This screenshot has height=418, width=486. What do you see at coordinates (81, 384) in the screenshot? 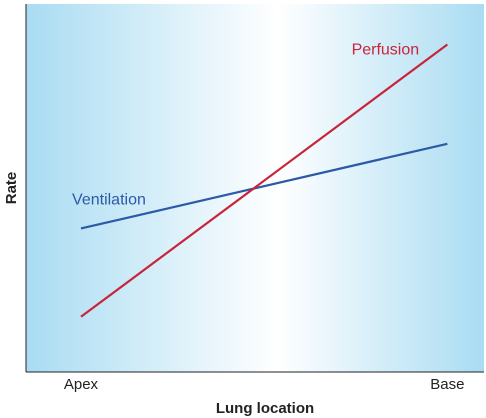
I see `x-tick-label-apex: Apex` at bounding box center [81, 384].